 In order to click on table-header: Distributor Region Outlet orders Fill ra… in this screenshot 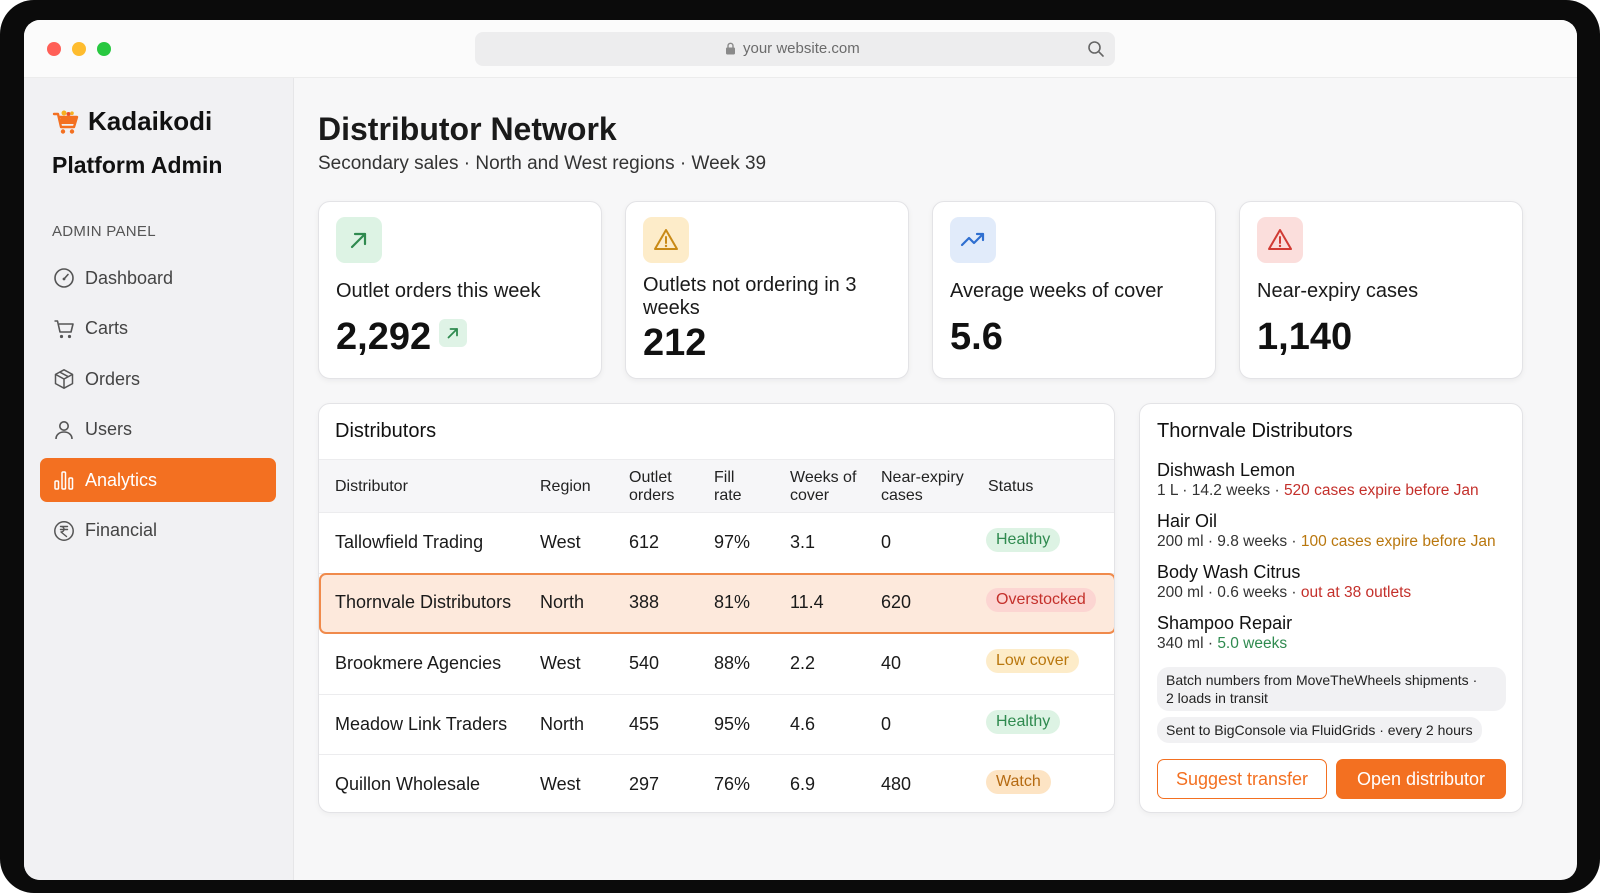, I will do `click(716, 486)`.